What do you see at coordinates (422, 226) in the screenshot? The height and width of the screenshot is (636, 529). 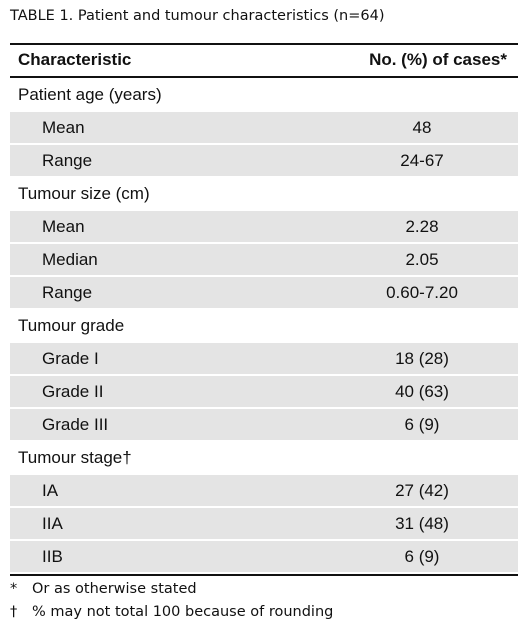 I see `row-value: 2.28` at bounding box center [422, 226].